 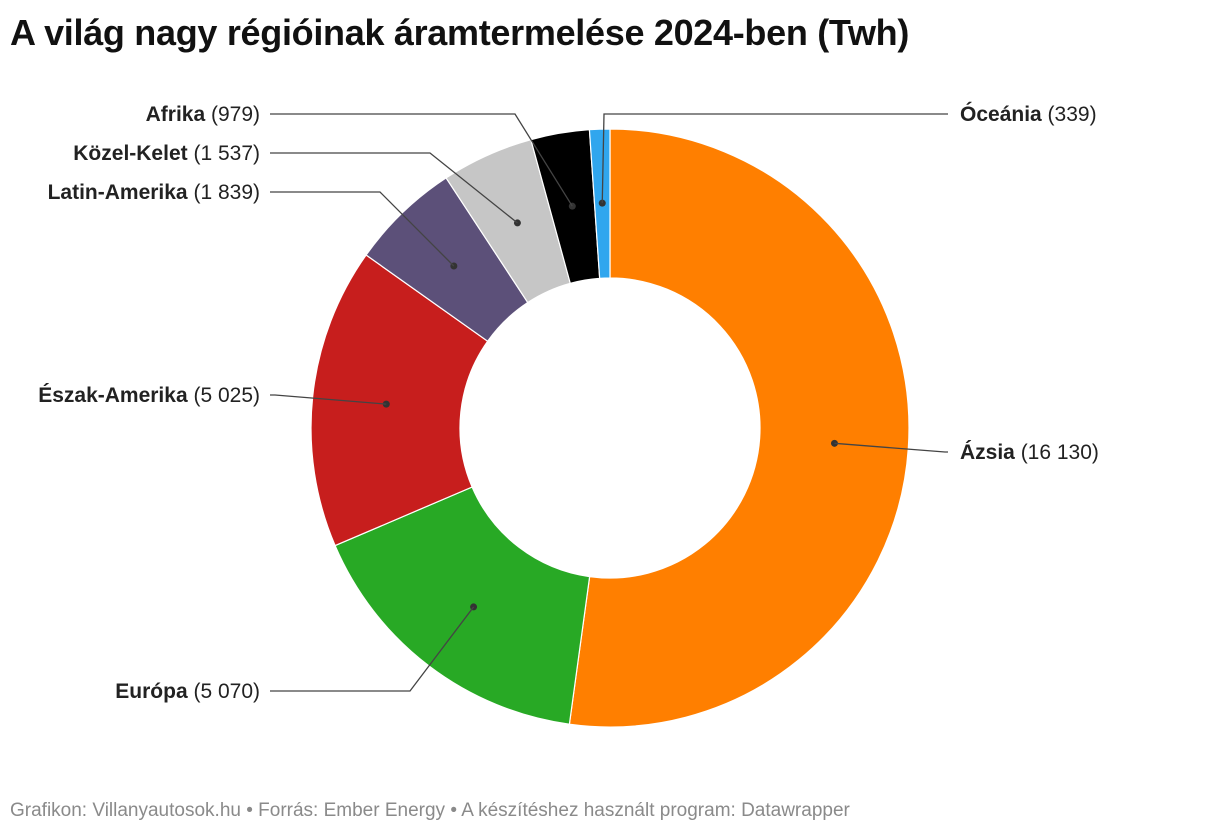 What do you see at coordinates (1069, 114) in the screenshot?
I see `slice-label-value: (339)` at bounding box center [1069, 114].